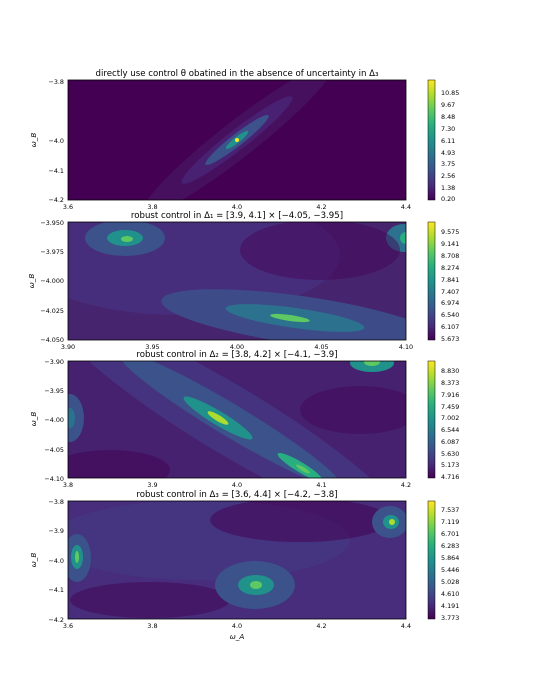  I want to click on colorbar-tick: 5.028, so click(450, 582).